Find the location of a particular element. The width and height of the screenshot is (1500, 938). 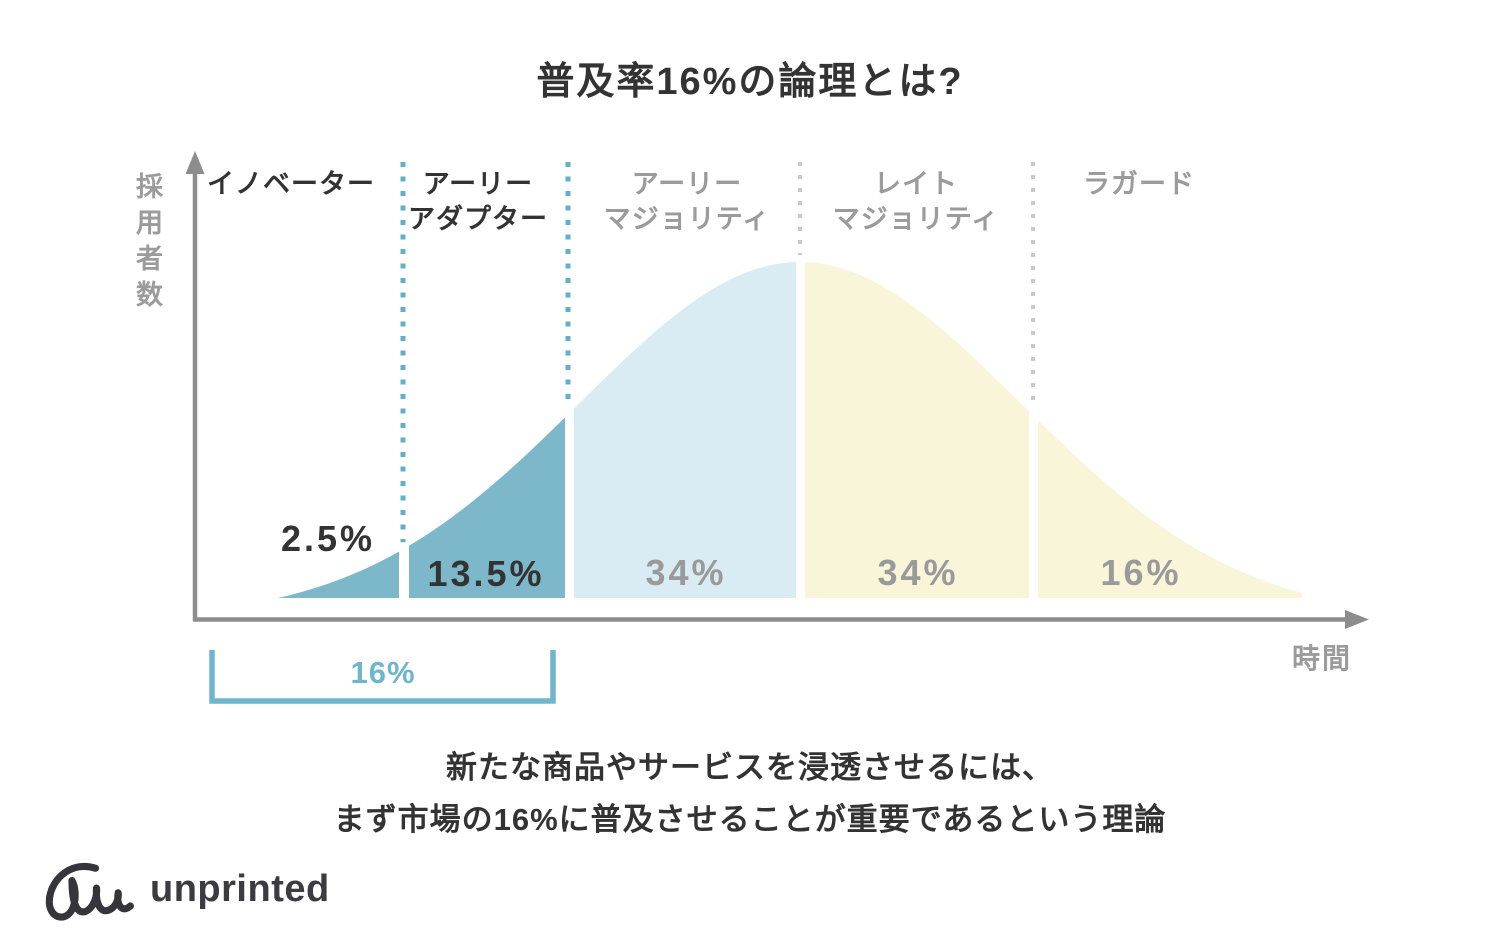

segment-label-early-adopters: アーリー アダプター is located at coordinates (478, 202).